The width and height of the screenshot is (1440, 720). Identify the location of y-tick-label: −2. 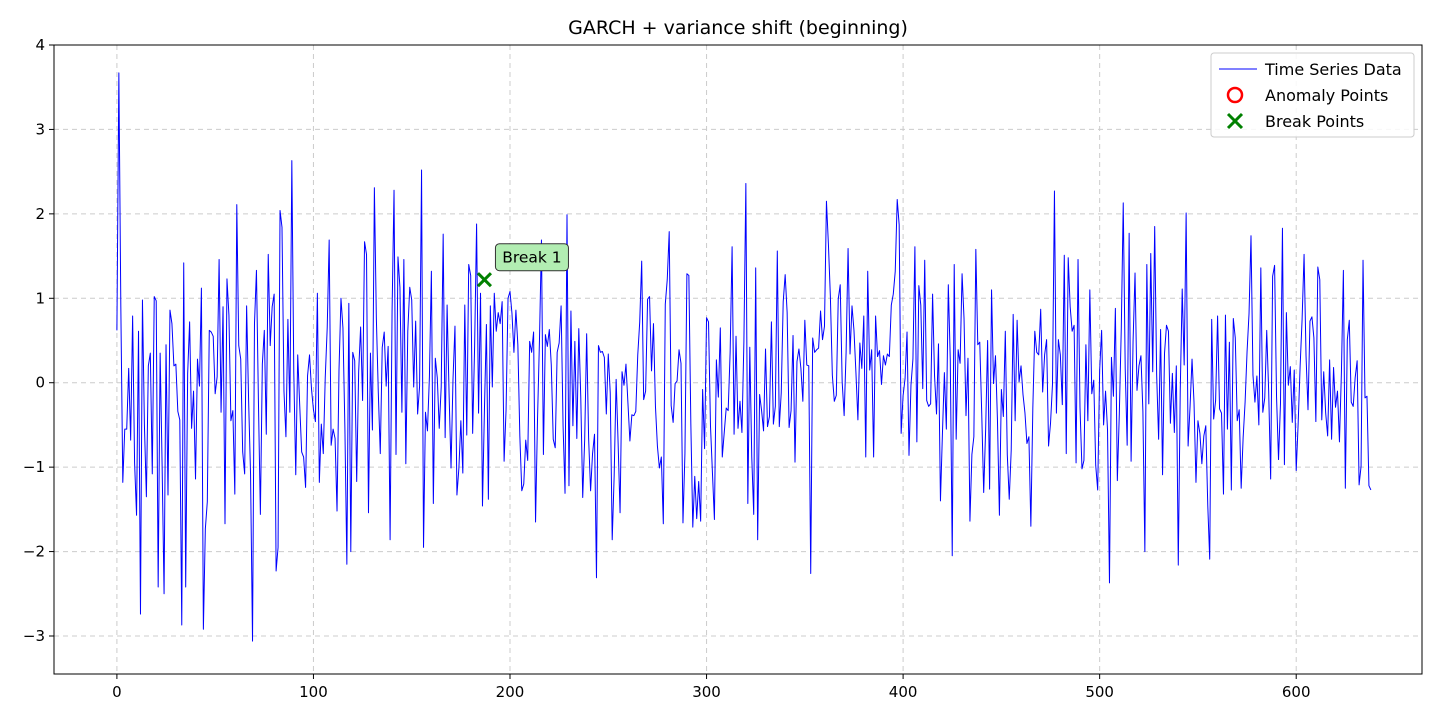
(34, 552).